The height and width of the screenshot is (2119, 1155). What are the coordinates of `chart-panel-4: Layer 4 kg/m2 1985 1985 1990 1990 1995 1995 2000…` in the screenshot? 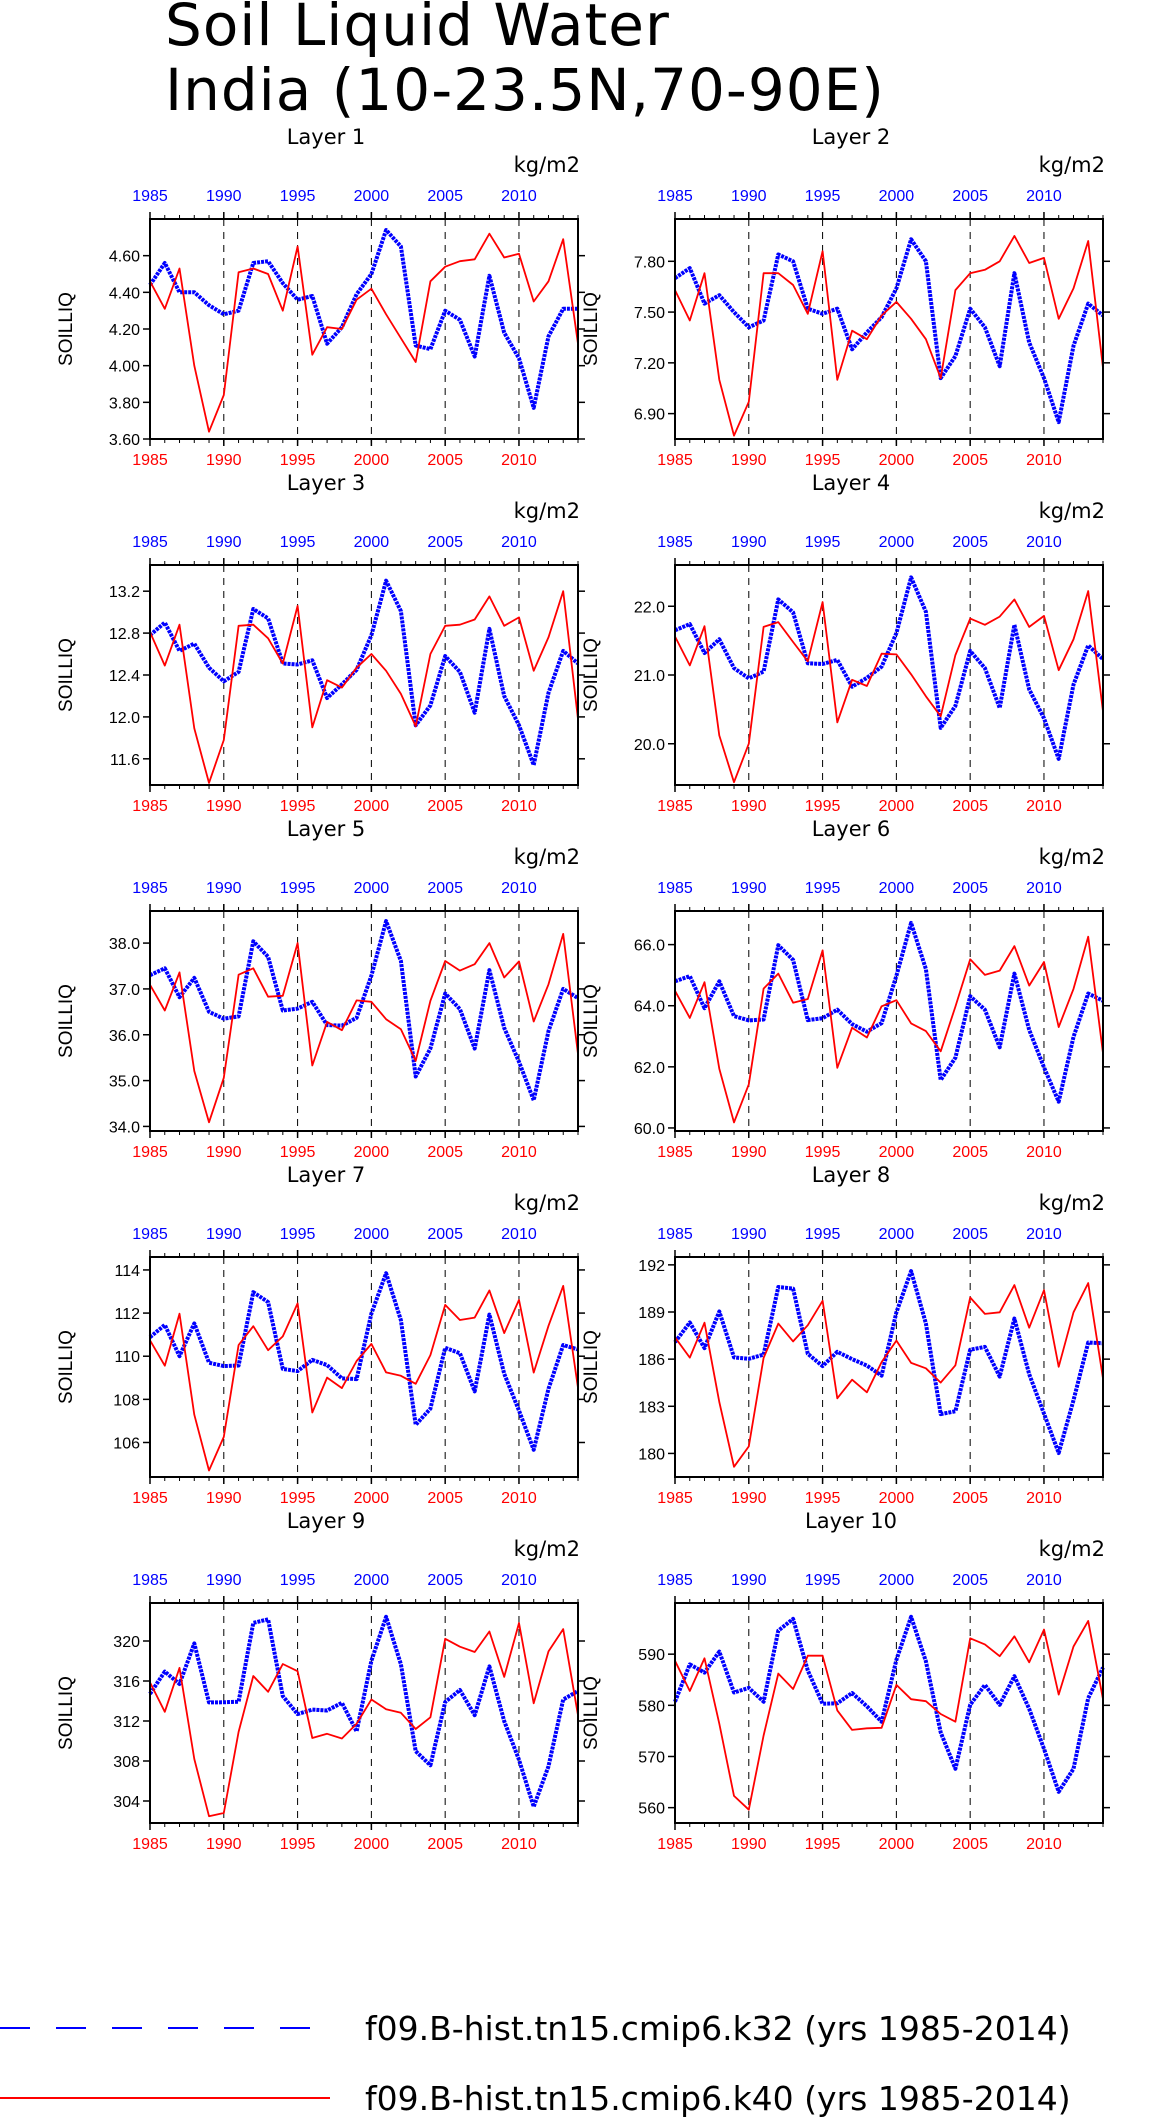 It's located at (845, 643).